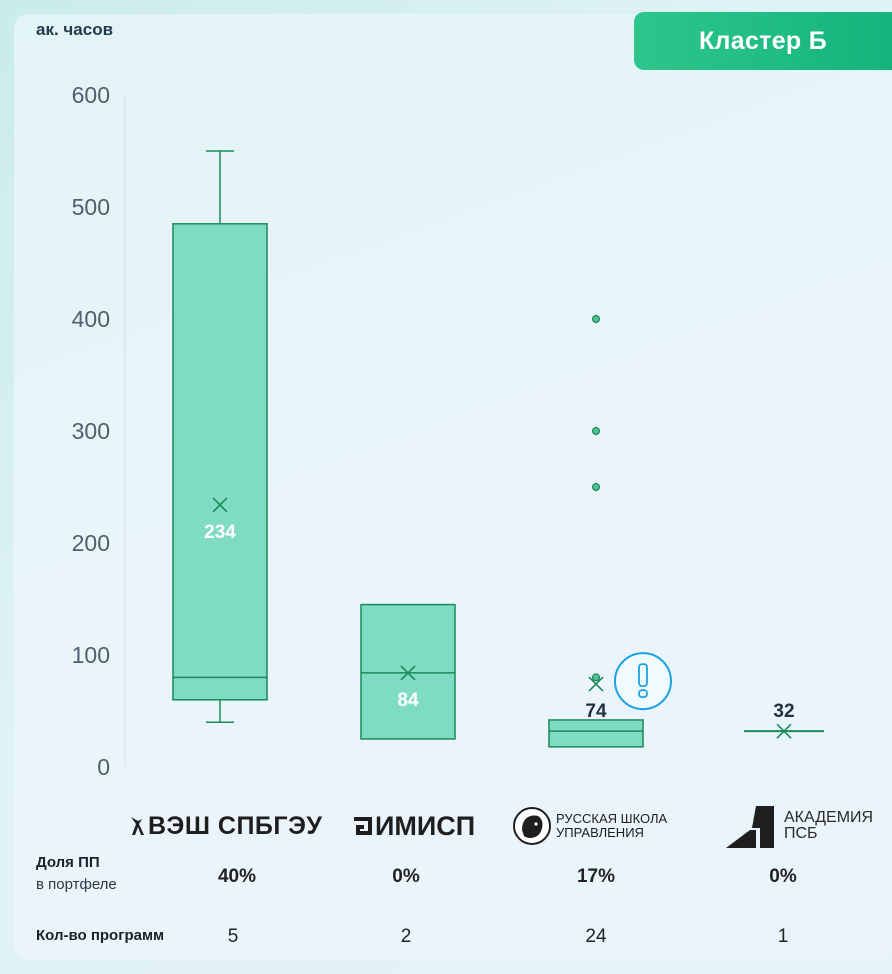 Image resolution: width=892 pixels, height=974 pixels. What do you see at coordinates (233, 936) in the screenshot?
I see `count-value: 5` at bounding box center [233, 936].